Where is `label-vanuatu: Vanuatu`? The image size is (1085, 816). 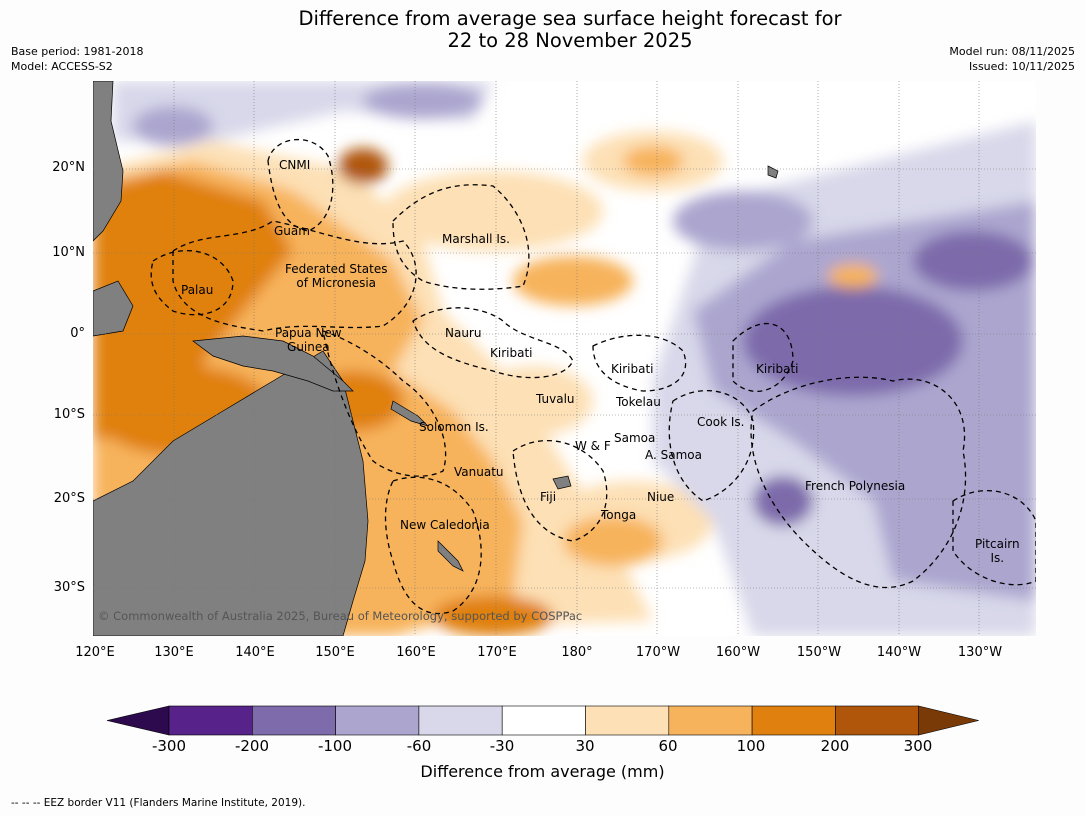 label-vanuatu: Vanuatu is located at coordinates (479, 472).